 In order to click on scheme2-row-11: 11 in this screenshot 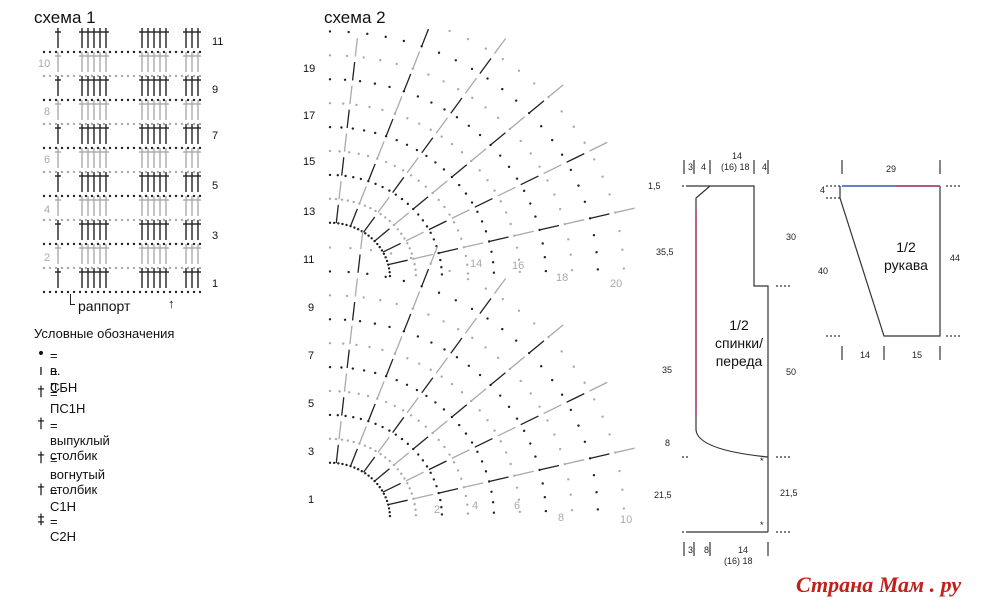, I will do `click(309, 260)`.